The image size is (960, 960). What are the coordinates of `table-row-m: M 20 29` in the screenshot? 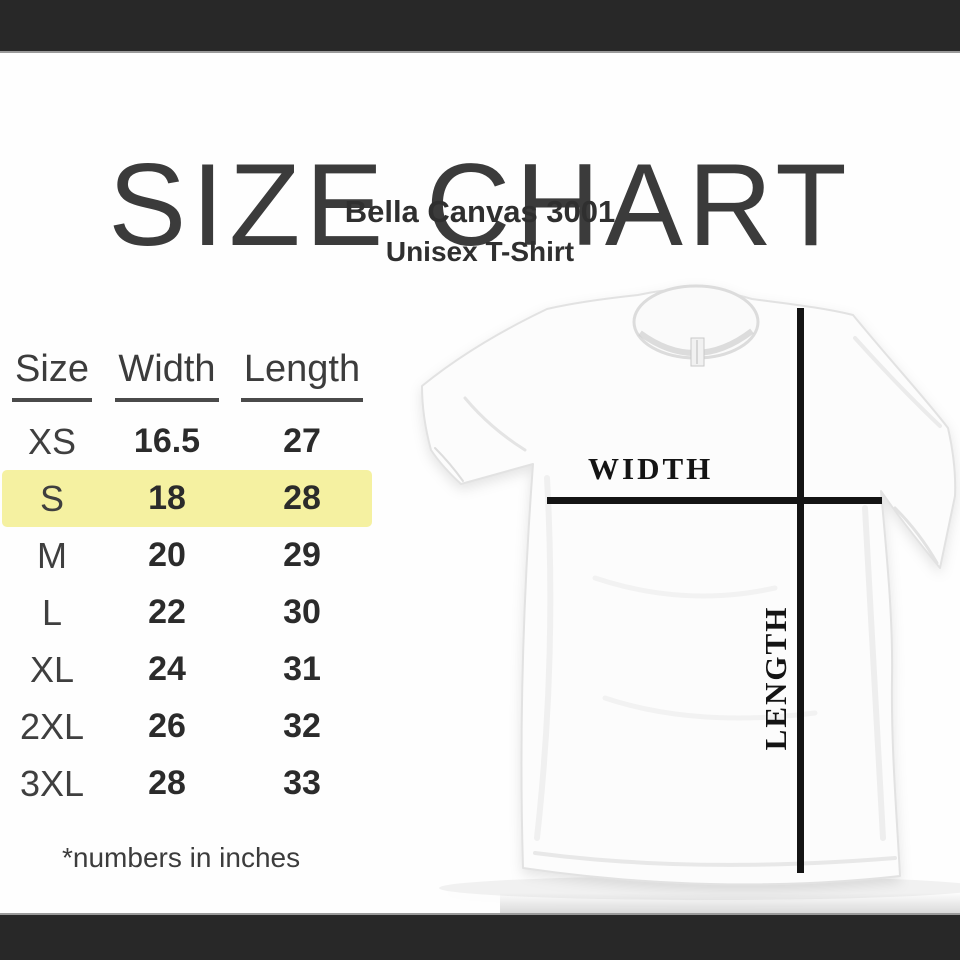 It's located at (187, 555).